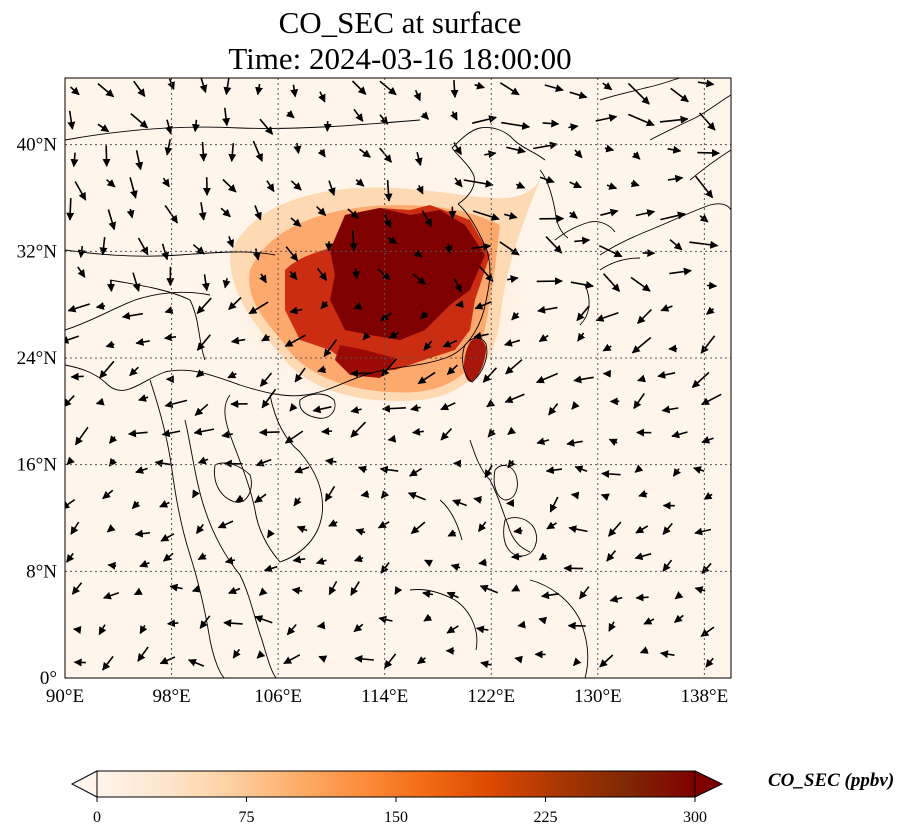  Describe the element at coordinates (37, 412) in the screenshot. I see `latitude-ticks: 0° 8°N 16°N 24°N 32°N 40°N` at that location.